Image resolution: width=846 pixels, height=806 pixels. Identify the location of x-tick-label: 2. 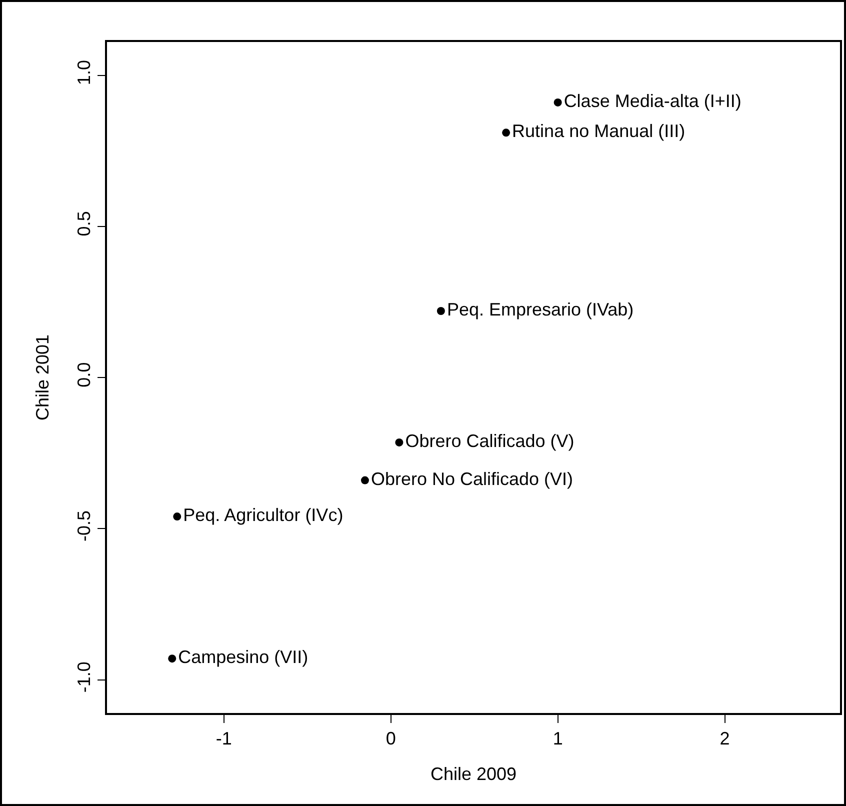
(725, 738).